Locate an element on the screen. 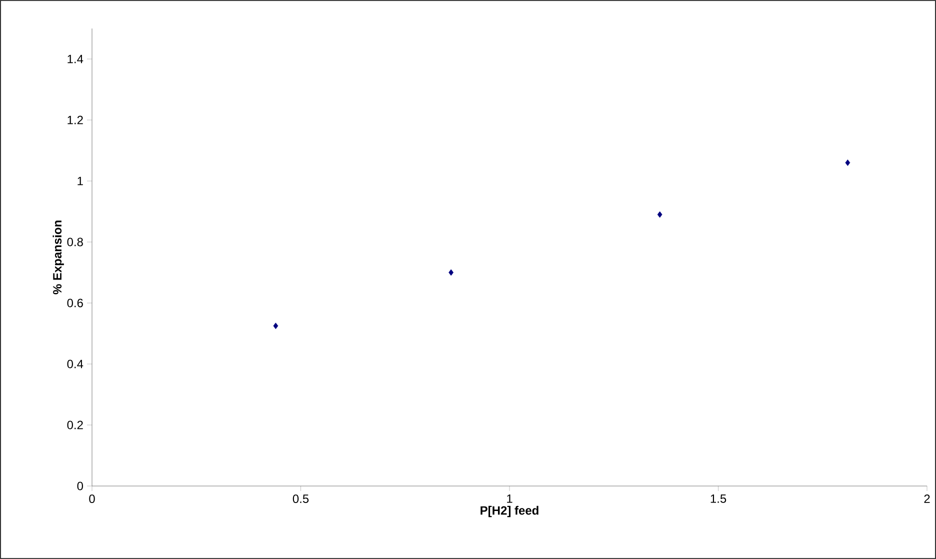 The height and width of the screenshot is (559, 936). x-tick-label: 1.5 is located at coordinates (718, 498).